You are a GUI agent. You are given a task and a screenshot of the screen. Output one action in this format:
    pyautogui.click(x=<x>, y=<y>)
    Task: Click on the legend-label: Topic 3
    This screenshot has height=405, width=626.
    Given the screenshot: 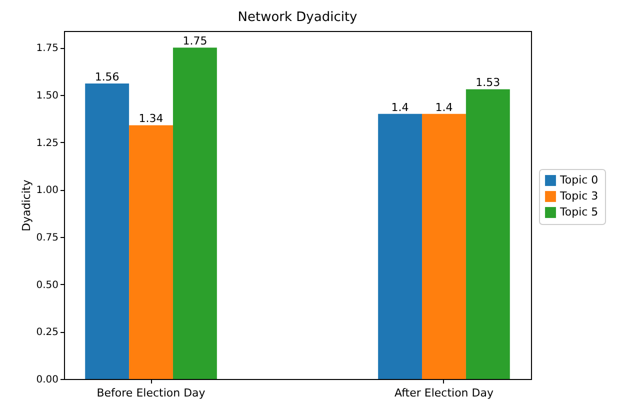 What is the action you would take?
    pyautogui.click(x=578, y=196)
    